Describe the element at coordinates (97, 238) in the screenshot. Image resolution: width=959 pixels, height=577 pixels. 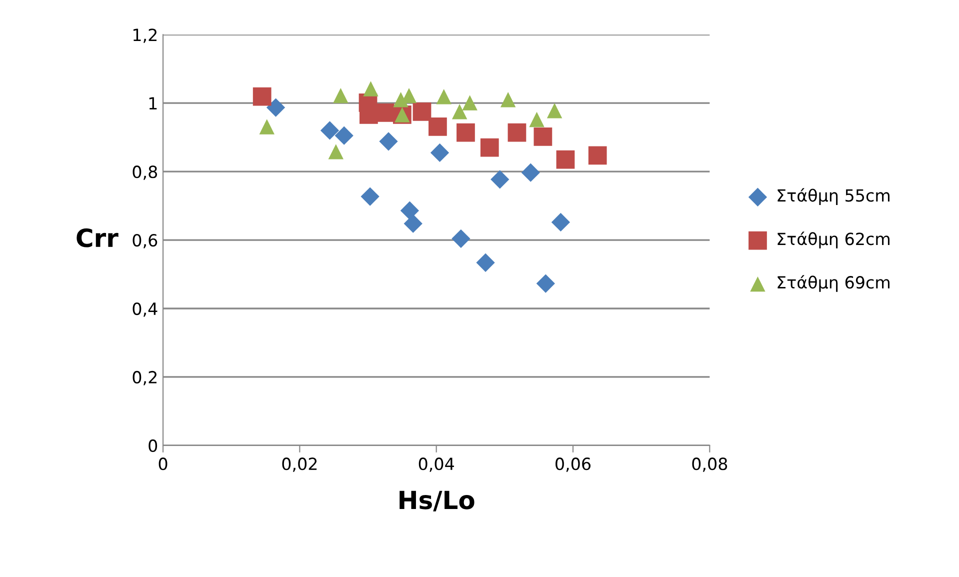
I see `y-axis-title: Crr` at that location.